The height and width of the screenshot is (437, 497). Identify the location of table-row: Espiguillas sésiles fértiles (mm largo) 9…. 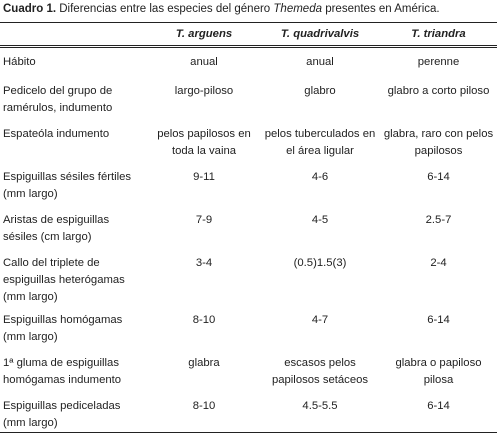
(248, 184).